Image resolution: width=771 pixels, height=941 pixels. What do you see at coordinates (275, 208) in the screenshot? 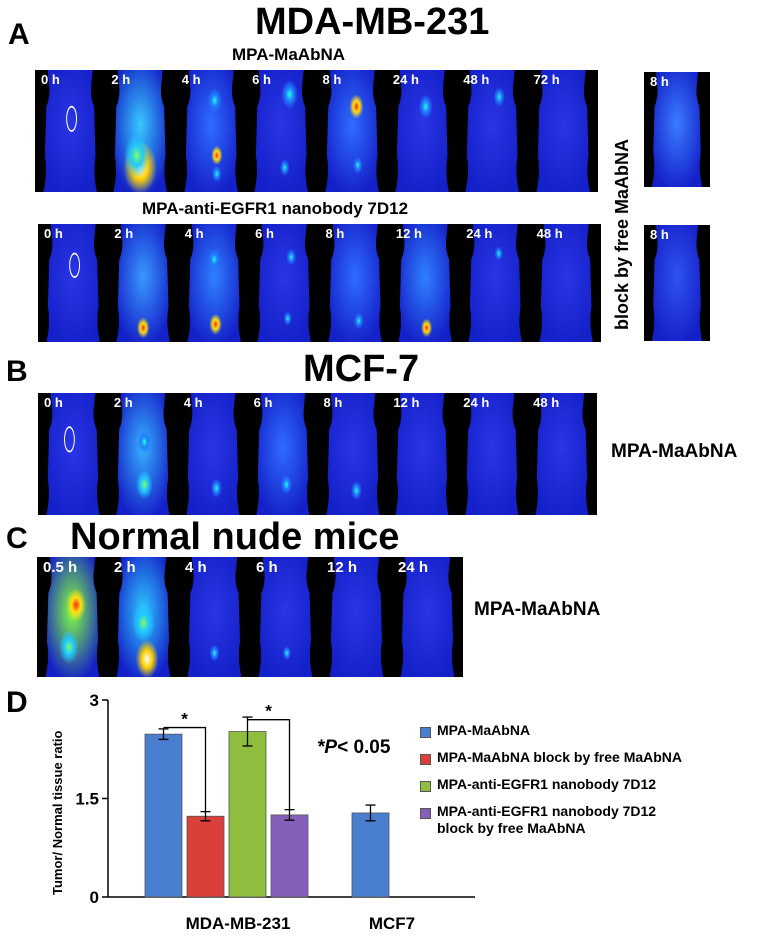
I see `panel-a-row2-title: MPA-anti-EGFR1 nanobody 7D12` at bounding box center [275, 208].